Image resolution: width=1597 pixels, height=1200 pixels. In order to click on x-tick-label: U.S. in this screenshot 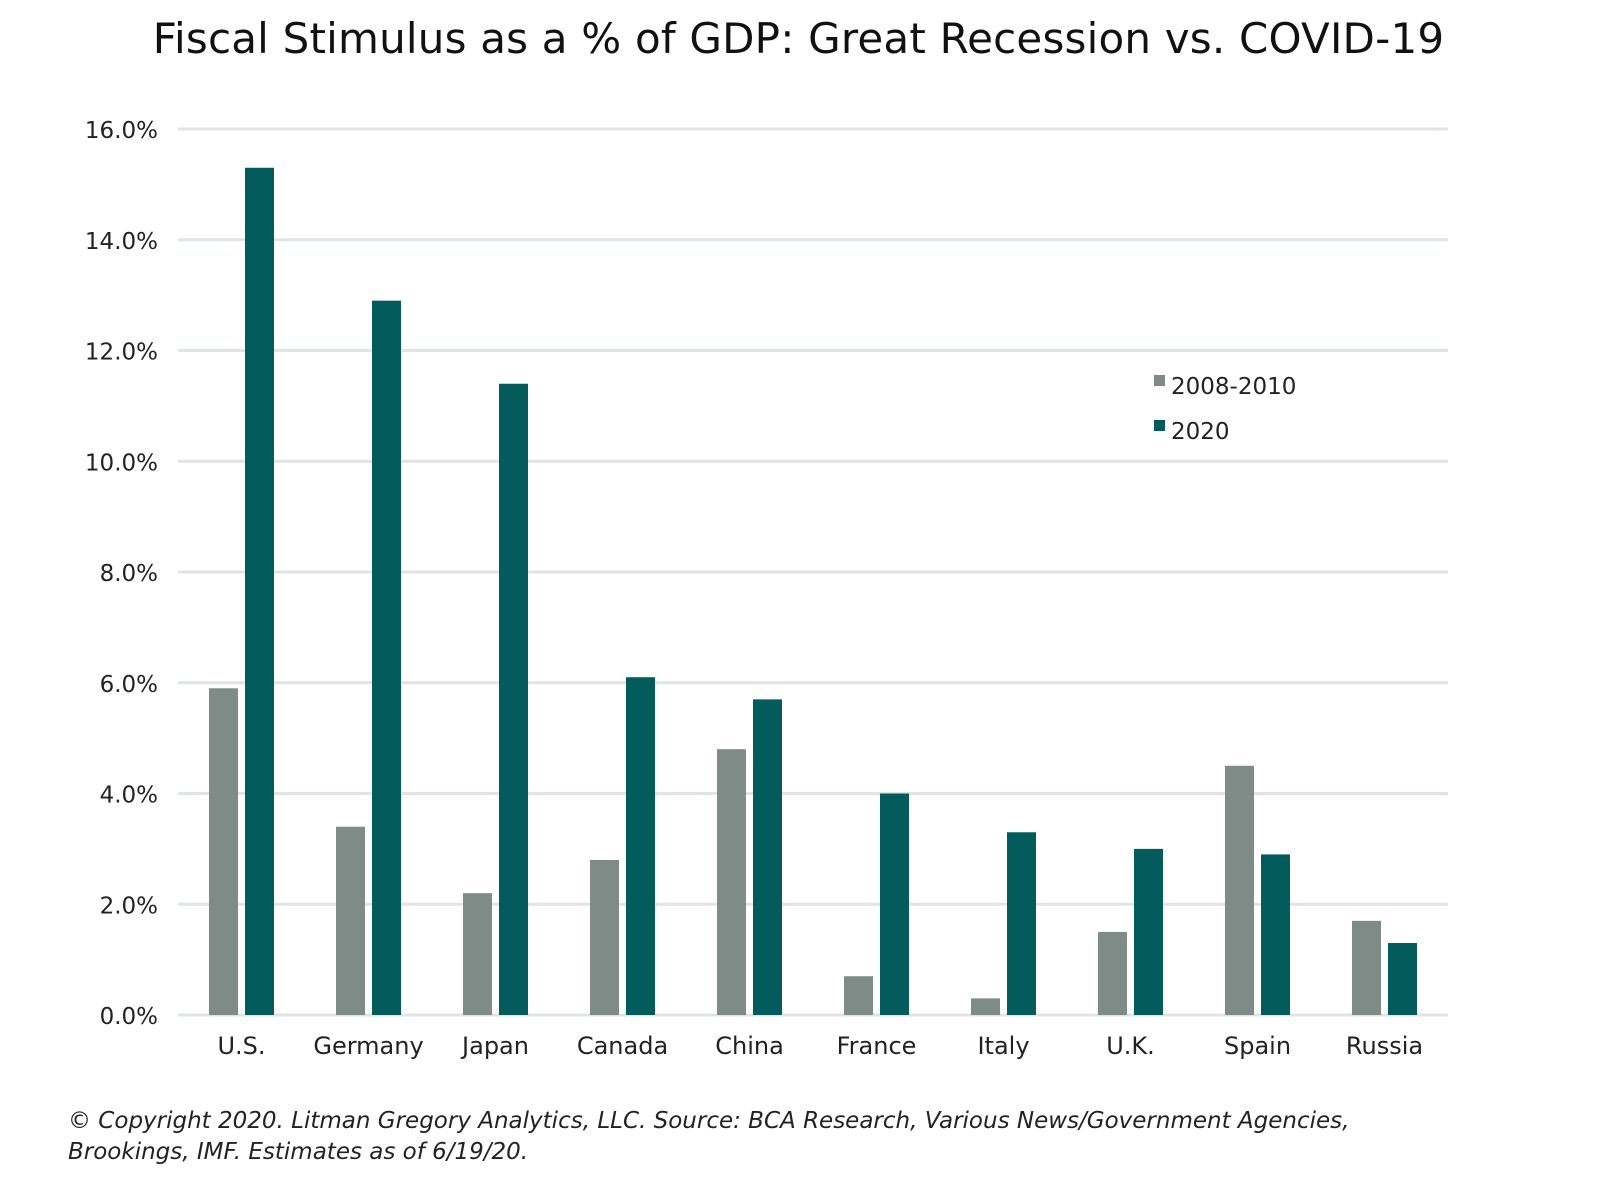, I will do `click(241, 1046)`.